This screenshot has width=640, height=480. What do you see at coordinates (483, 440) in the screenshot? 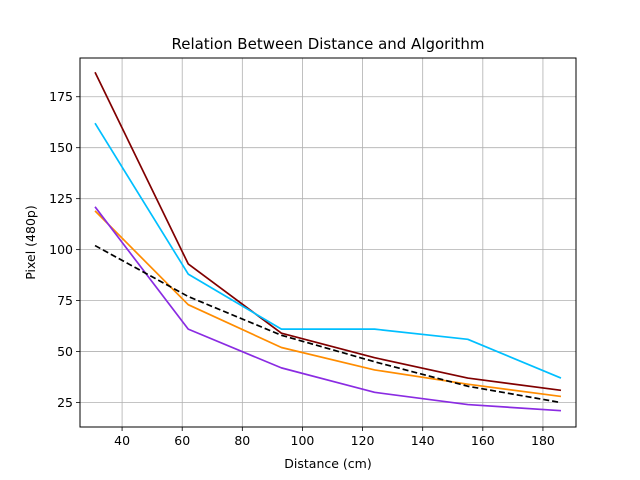
I see `x-tick-label: 160` at bounding box center [483, 440].